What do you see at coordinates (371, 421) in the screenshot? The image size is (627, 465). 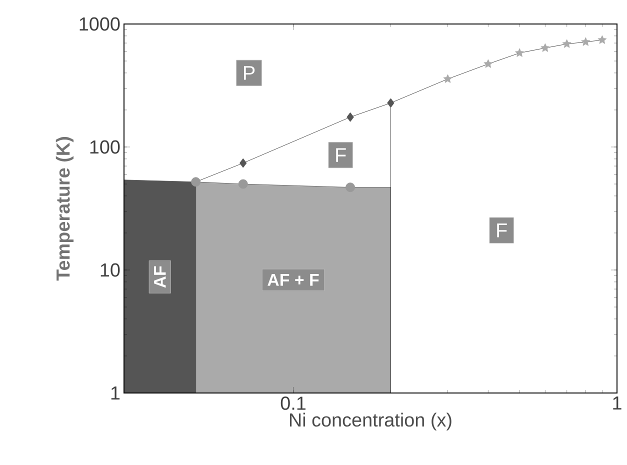 I see `x-axis-title: Ni concentration (x)` at bounding box center [371, 421].